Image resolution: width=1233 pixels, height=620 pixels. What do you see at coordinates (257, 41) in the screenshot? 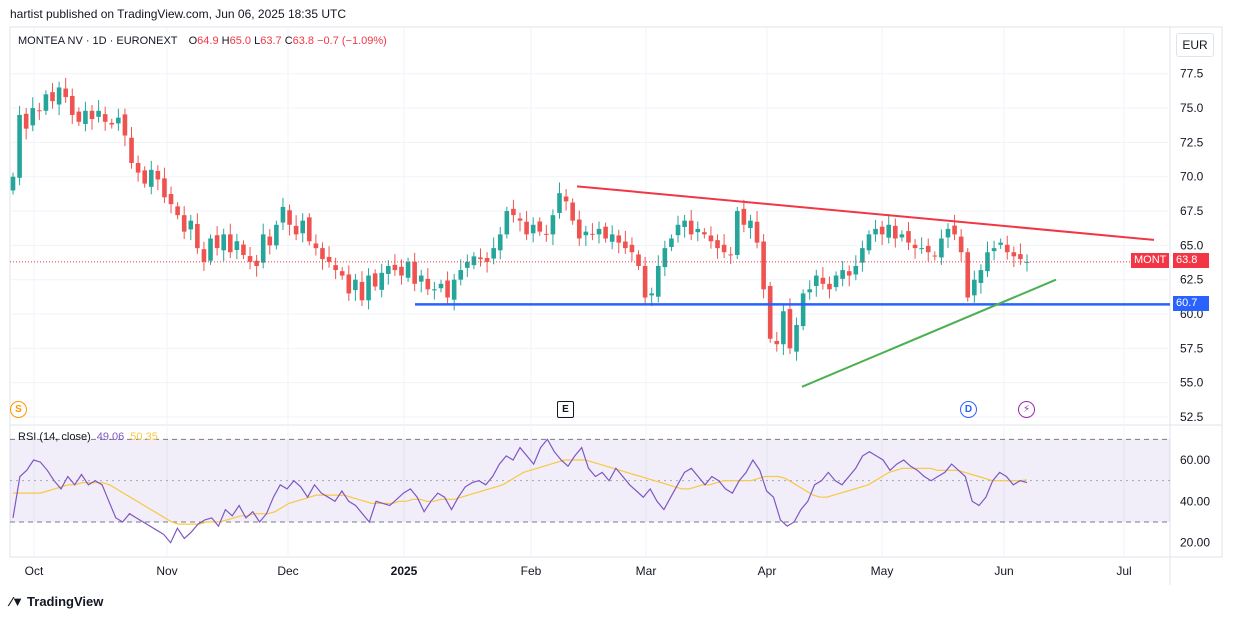
I see `low-label: L` at bounding box center [257, 41].